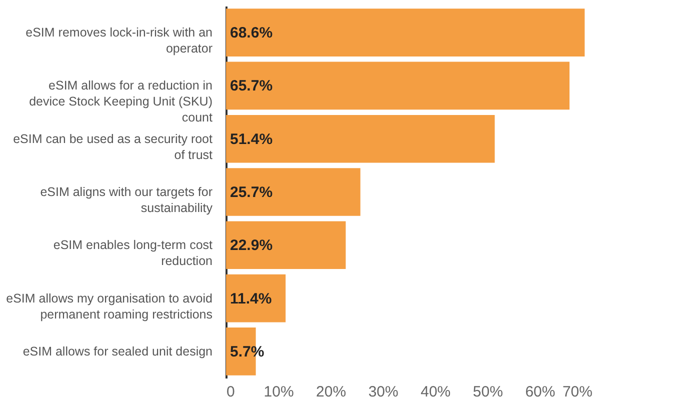 The width and height of the screenshot is (678, 417). What do you see at coordinates (251, 86) in the screenshot?
I see `data-label: 65.7%` at bounding box center [251, 86].